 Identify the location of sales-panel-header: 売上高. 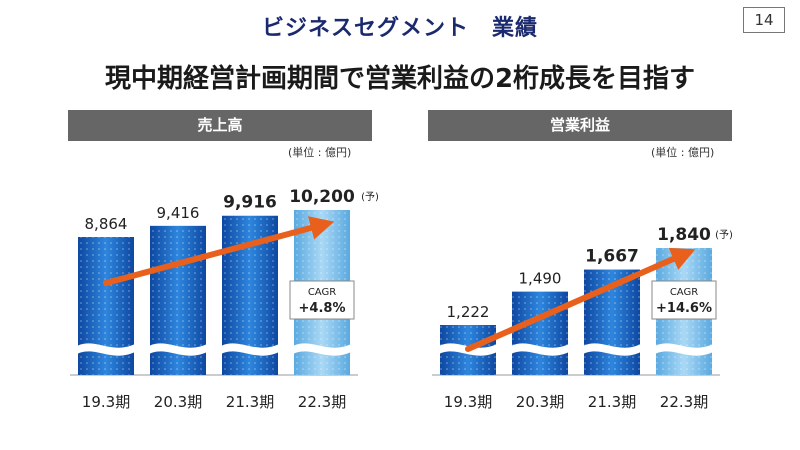
(220, 125).